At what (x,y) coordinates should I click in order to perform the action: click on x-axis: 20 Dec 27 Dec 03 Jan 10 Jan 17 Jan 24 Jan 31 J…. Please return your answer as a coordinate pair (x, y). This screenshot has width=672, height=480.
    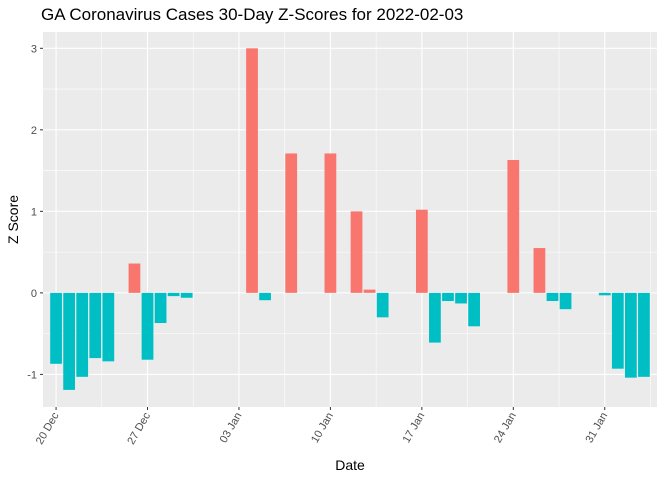
    Looking at the image, I should click on (322, 427).